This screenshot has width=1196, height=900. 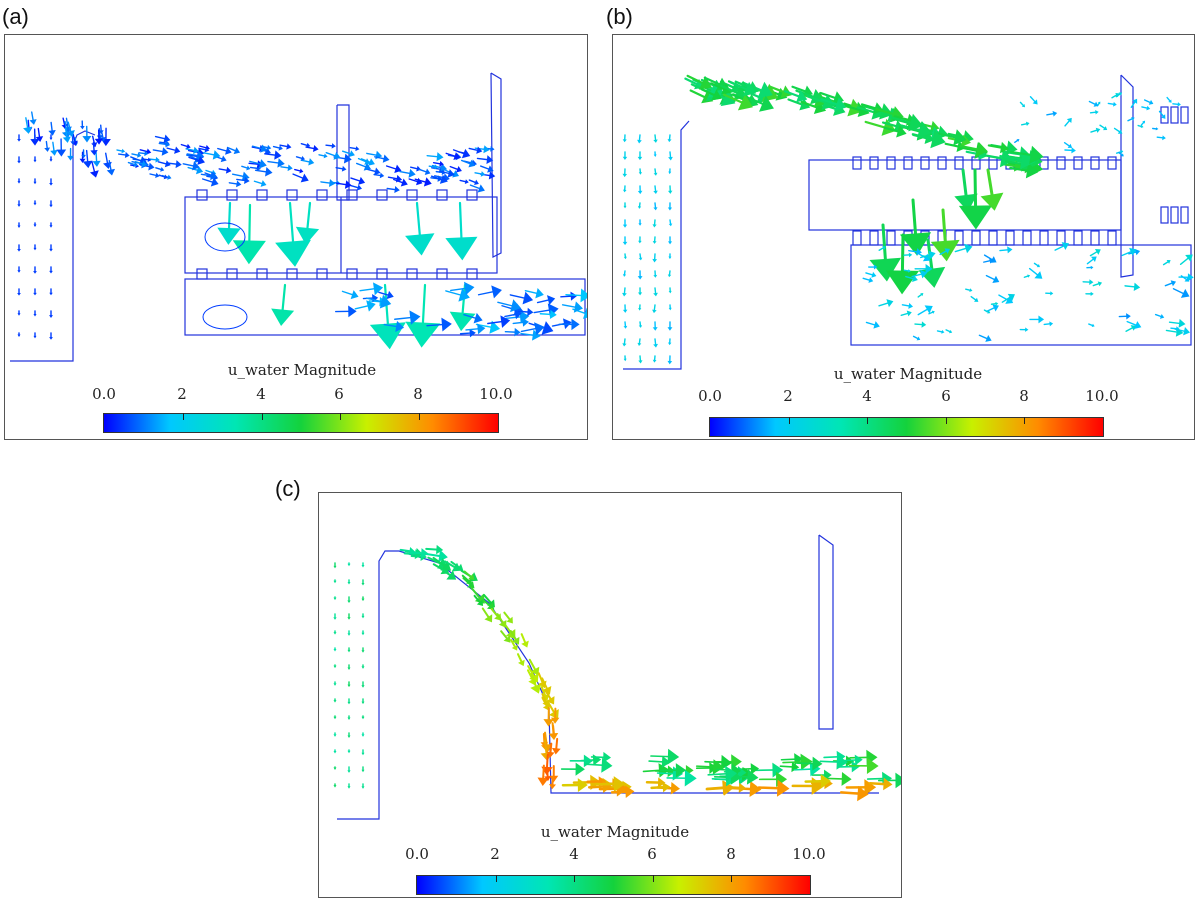 What do you see at coordinates (731, 854) in the screenshot?
I see `panel-c-tick-4: 8` at bounding box center [731, 854].